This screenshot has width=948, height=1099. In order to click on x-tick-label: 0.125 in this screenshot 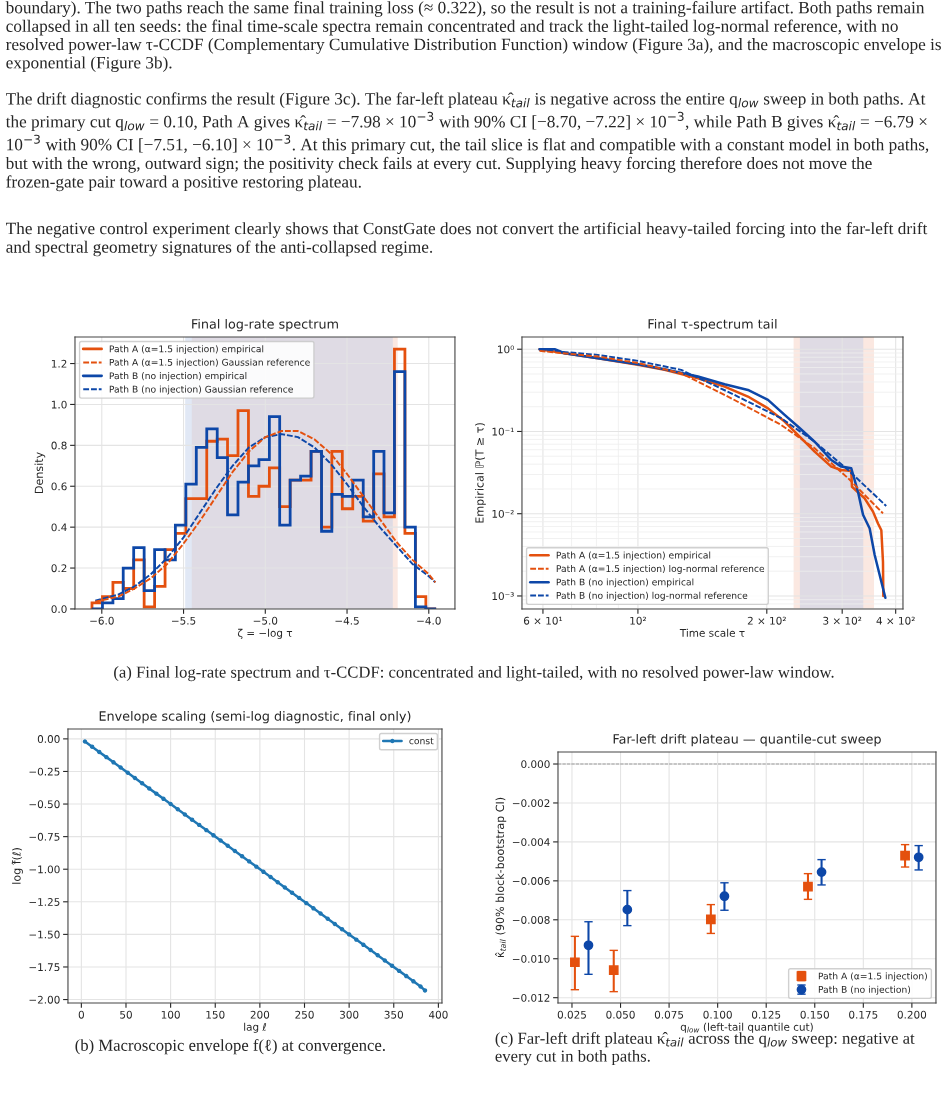, I will do `click(766, 1014)`.